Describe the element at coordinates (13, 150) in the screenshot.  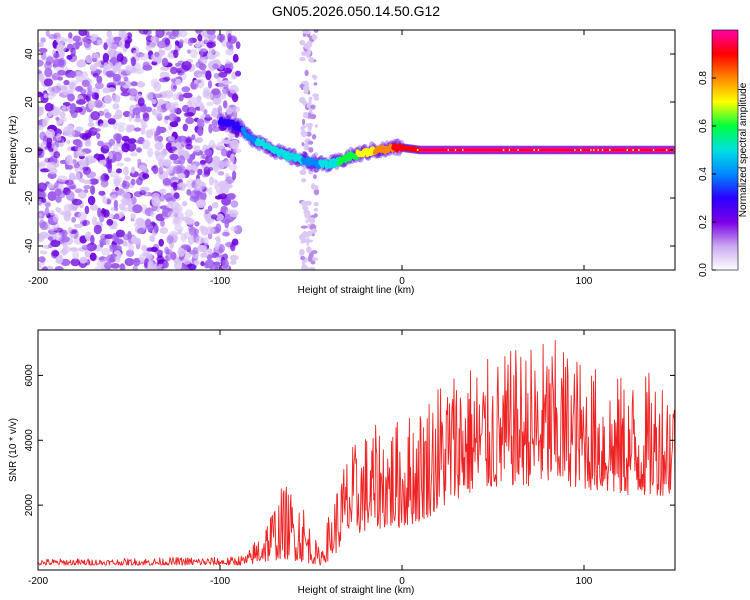
I see `spectrogram-ylabel: Frequency (Hz)` at that location.